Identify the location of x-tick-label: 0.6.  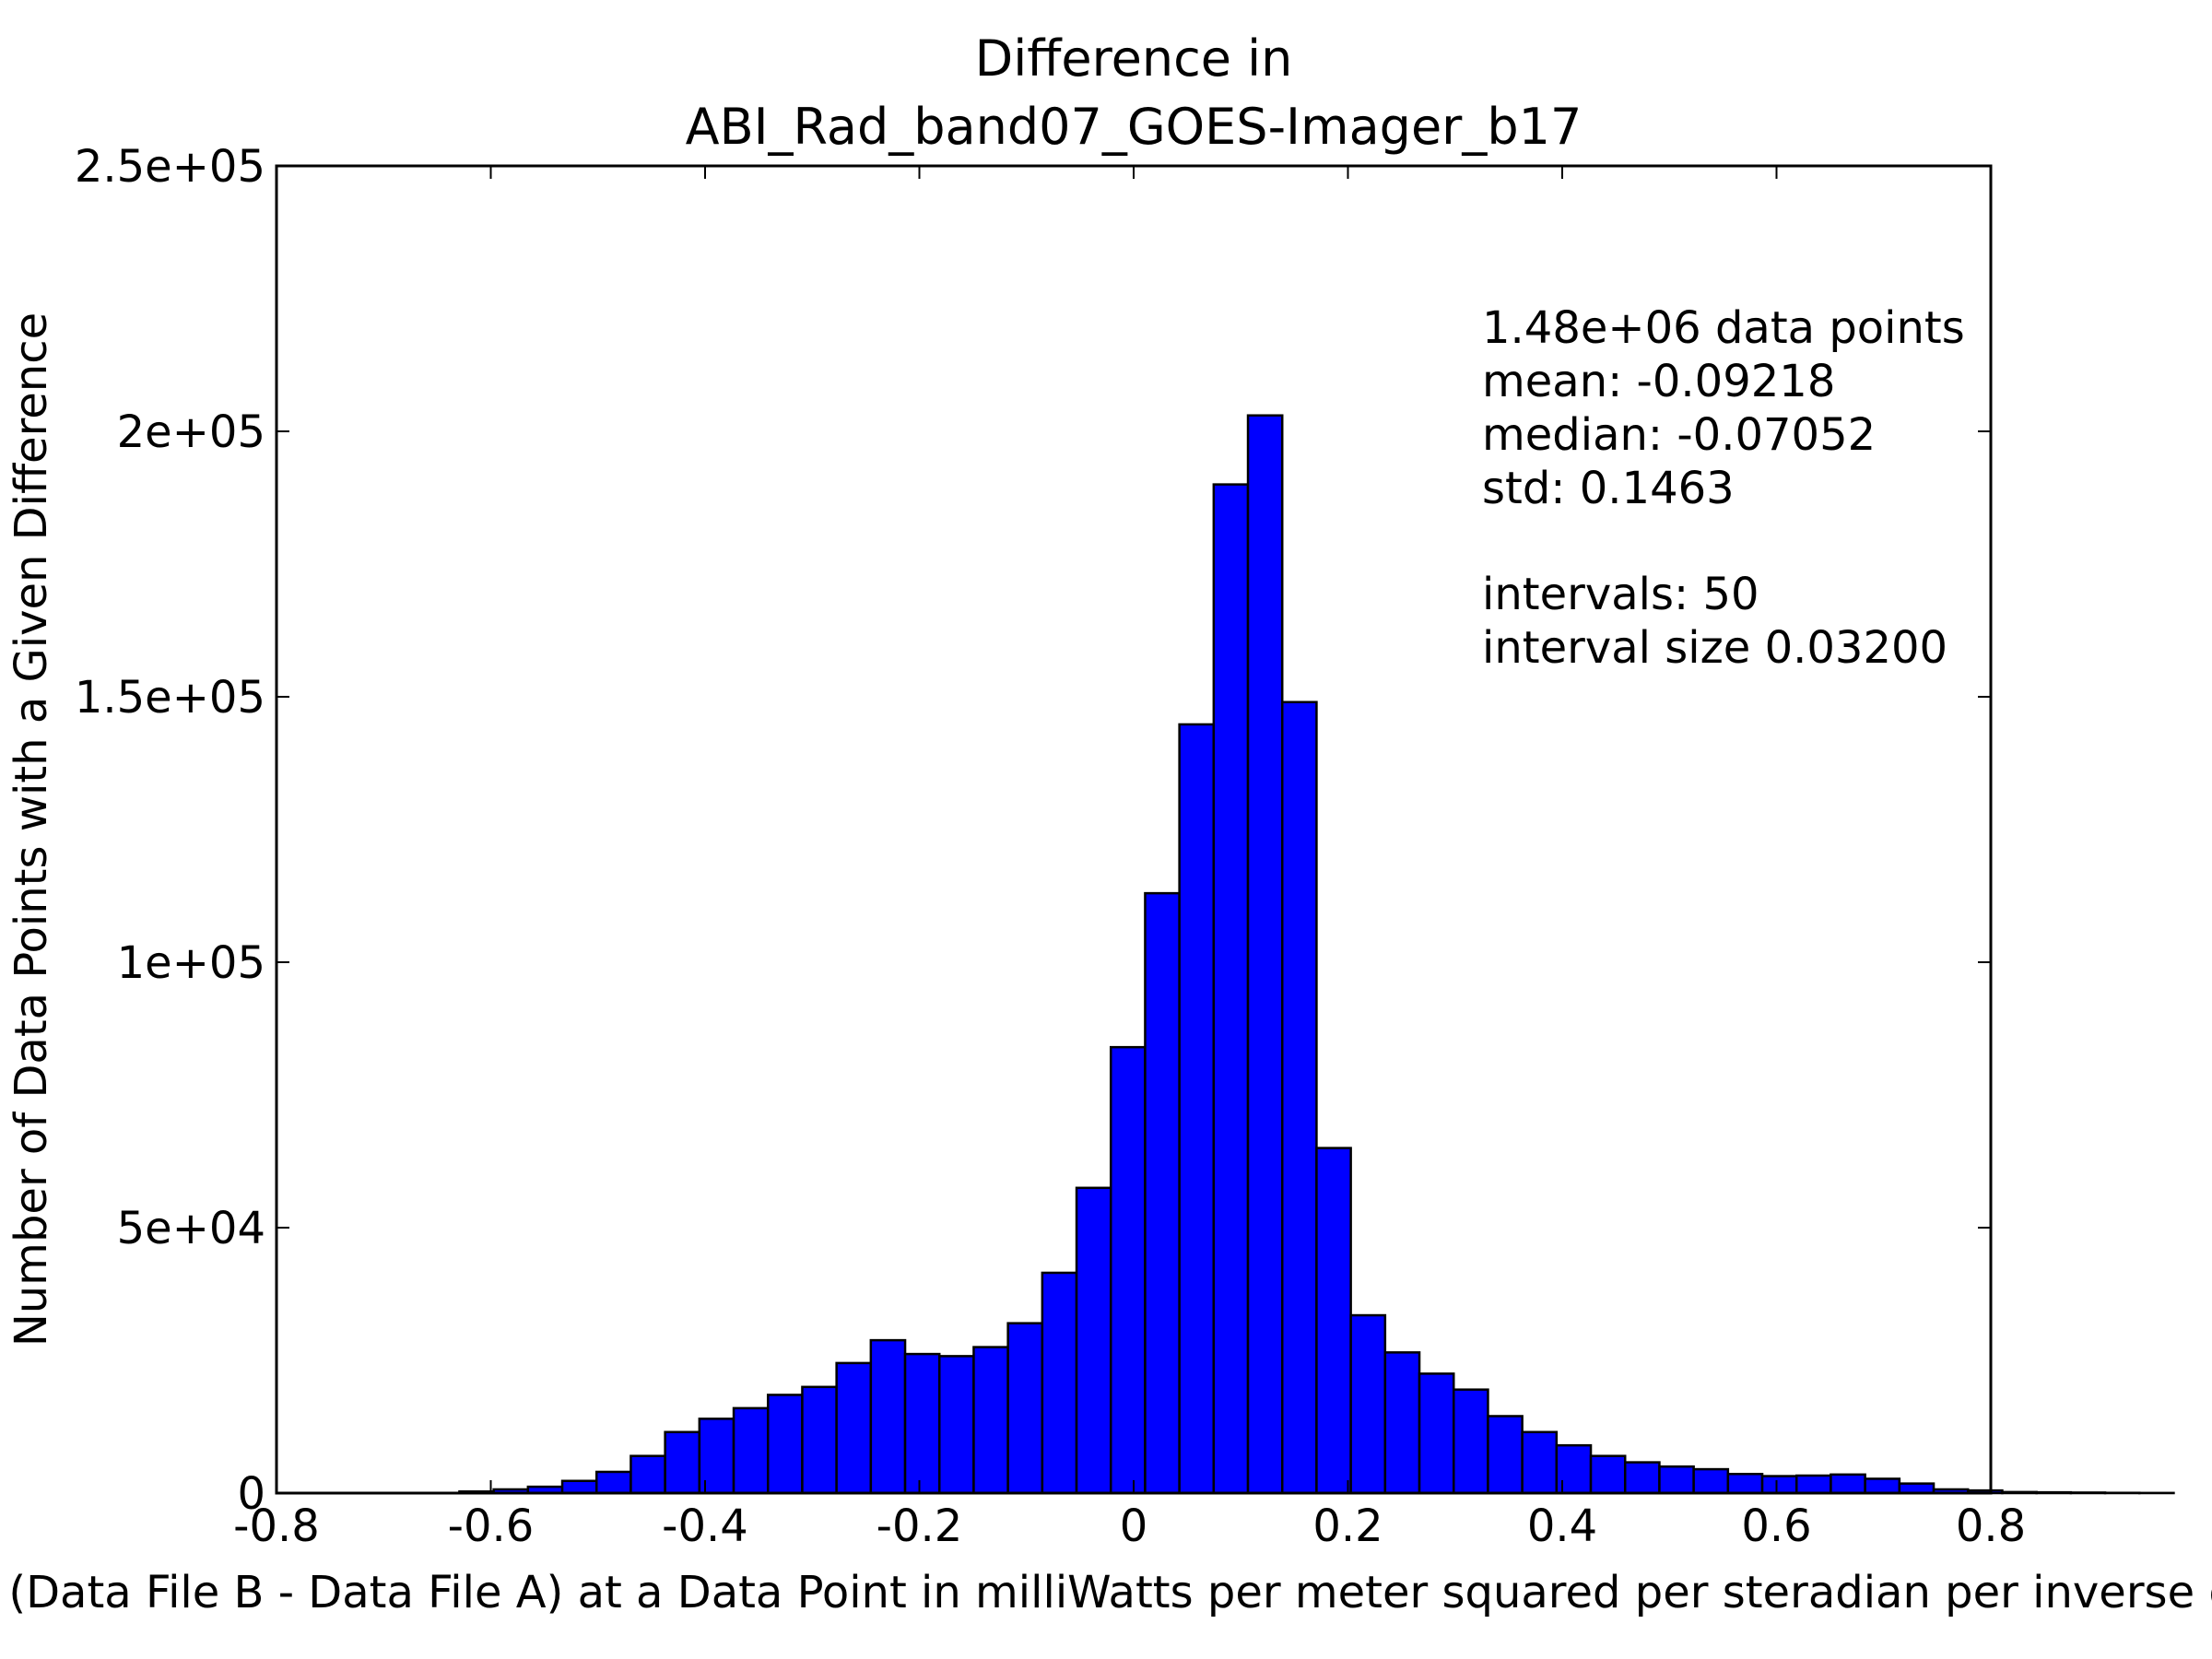
(1776, 1526).